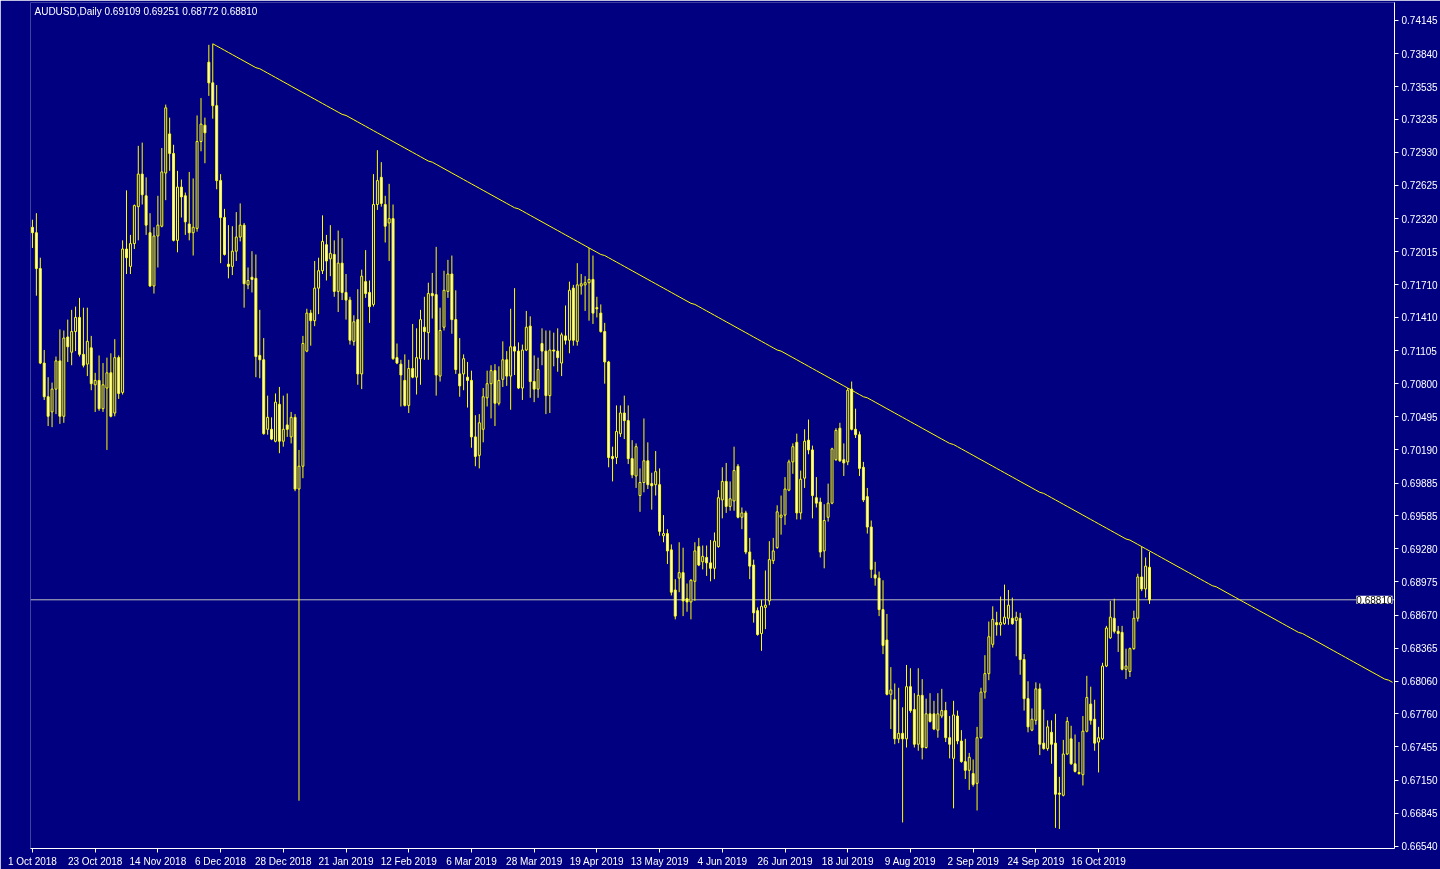 The image size is (1440, 869). Describe the element at coordinates (1419, 351) in the screenshot. I see `y-tick-label: 0.71105` at that location.